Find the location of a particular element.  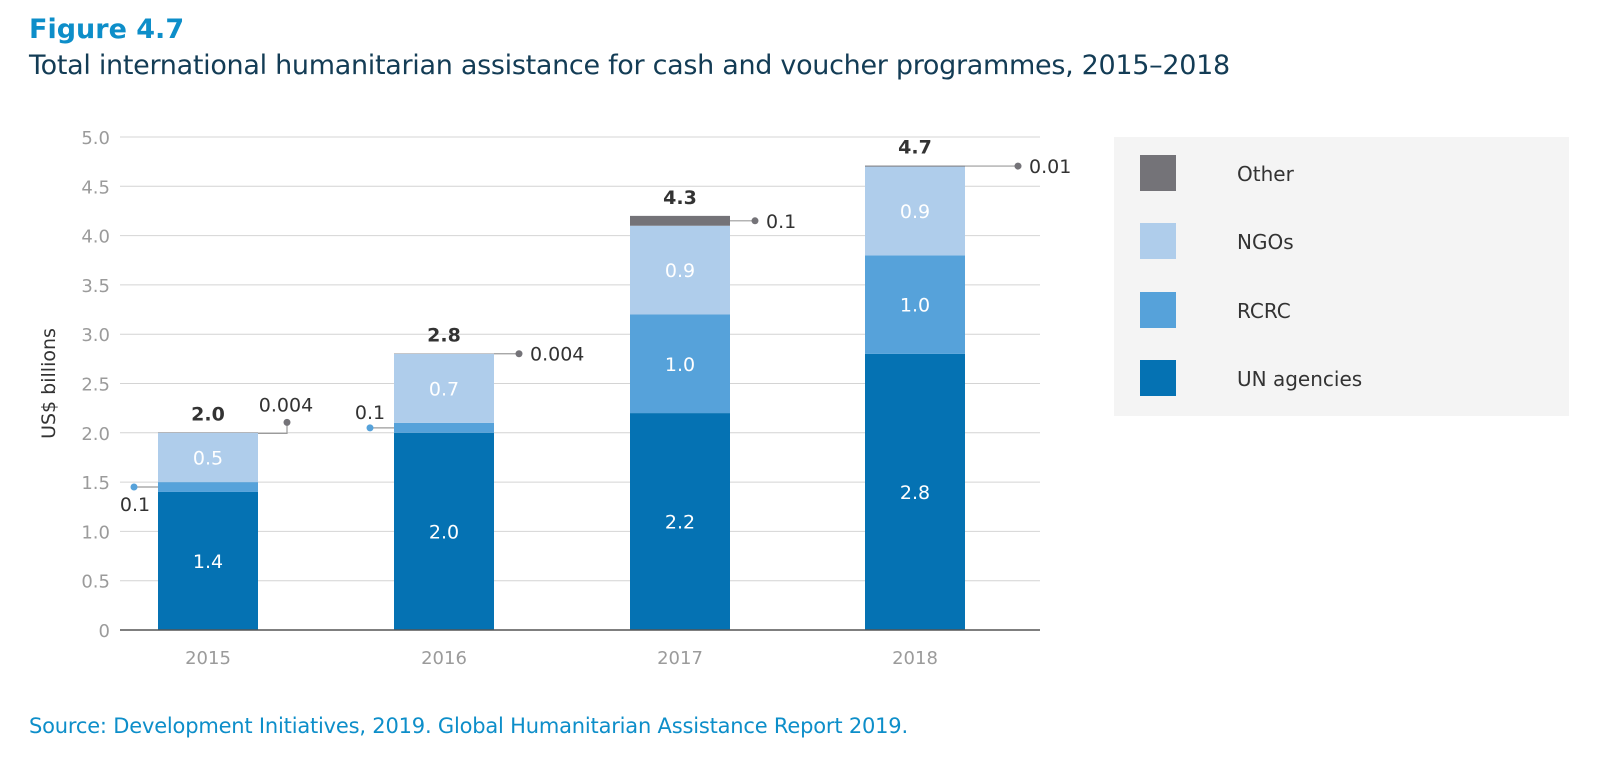

y-tick-label: 2.0 is located at coordinates (95, 434).